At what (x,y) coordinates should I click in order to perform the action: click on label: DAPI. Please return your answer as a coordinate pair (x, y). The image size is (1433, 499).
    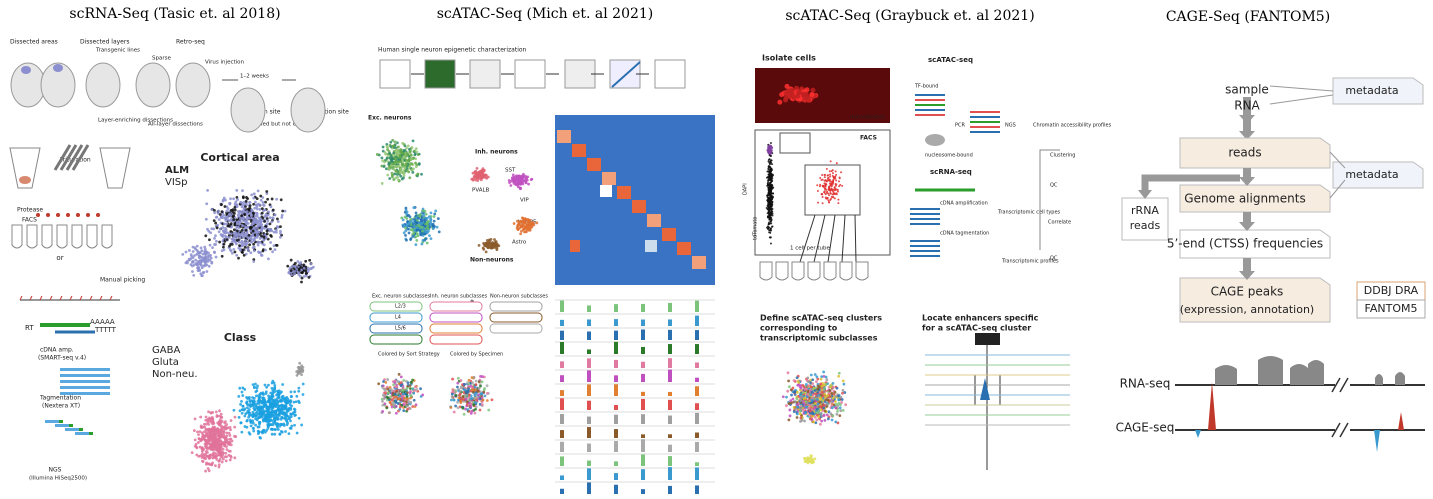
    Looking at the image, I should click on (746, 189).